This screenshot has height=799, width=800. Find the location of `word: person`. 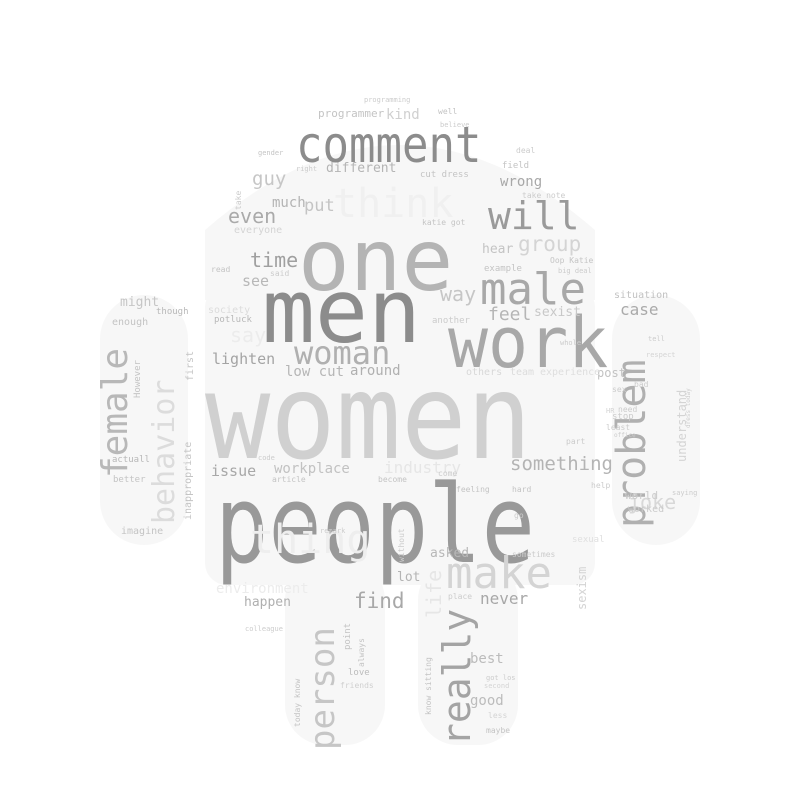

word: person is located at coordinates (323, 688).